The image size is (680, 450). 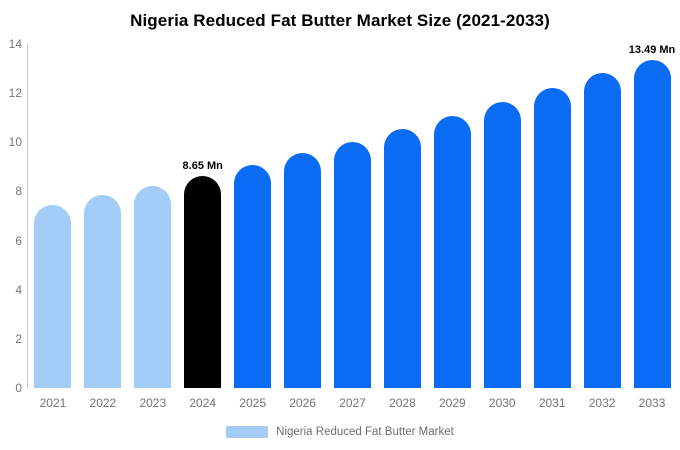 I want to click on xtick-2030: 2030, so click(x=502, y=403).